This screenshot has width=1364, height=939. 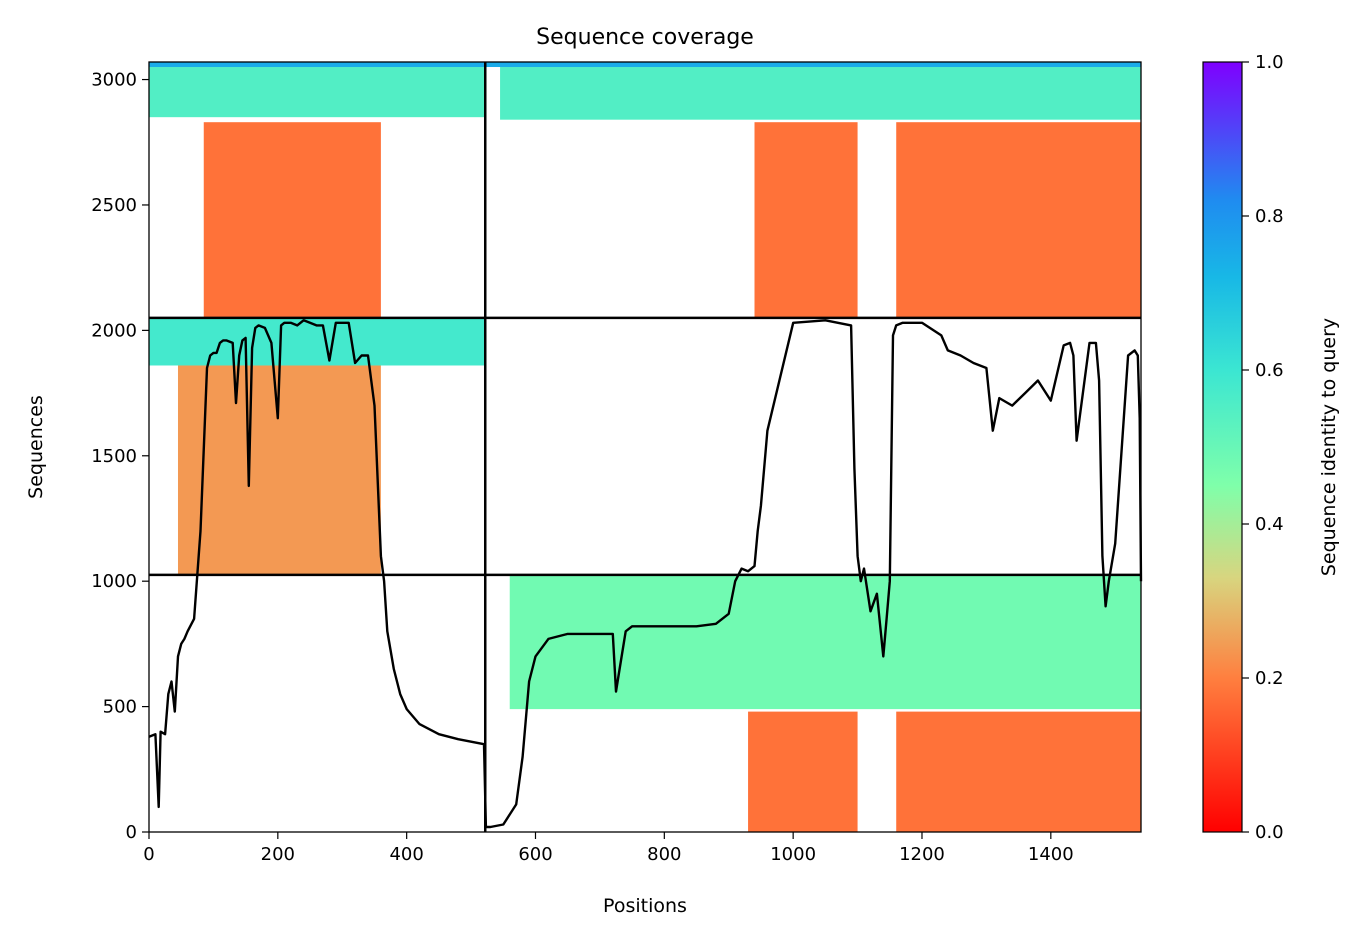 I want to click on x-tick-label: 0, so click(x=148, y=854).